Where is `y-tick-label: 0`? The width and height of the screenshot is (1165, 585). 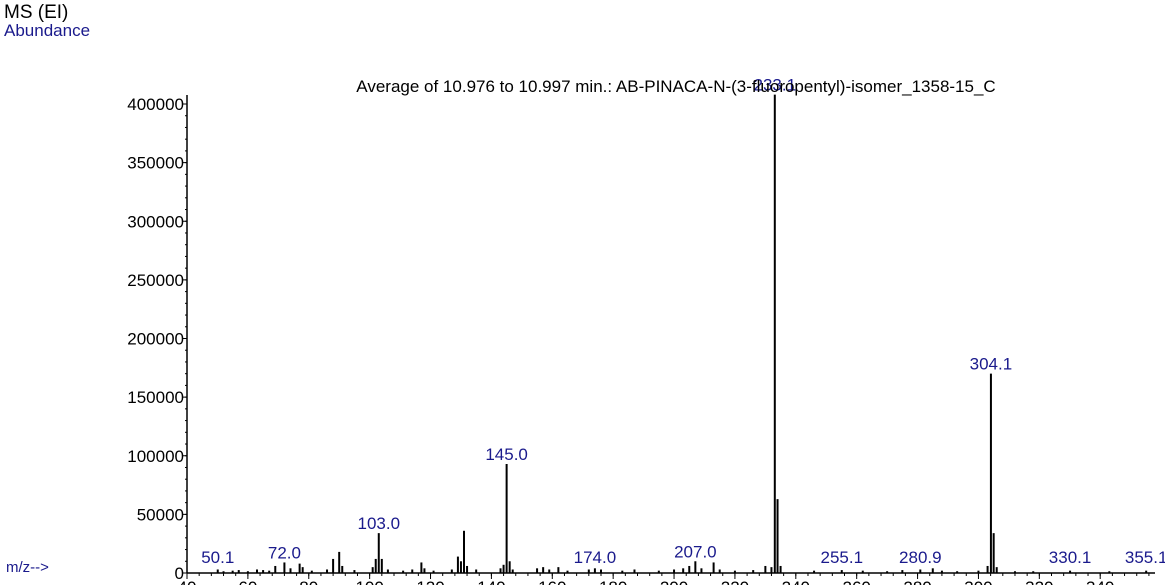 y-tick-label: 0 is located at coordinates (179, 573).